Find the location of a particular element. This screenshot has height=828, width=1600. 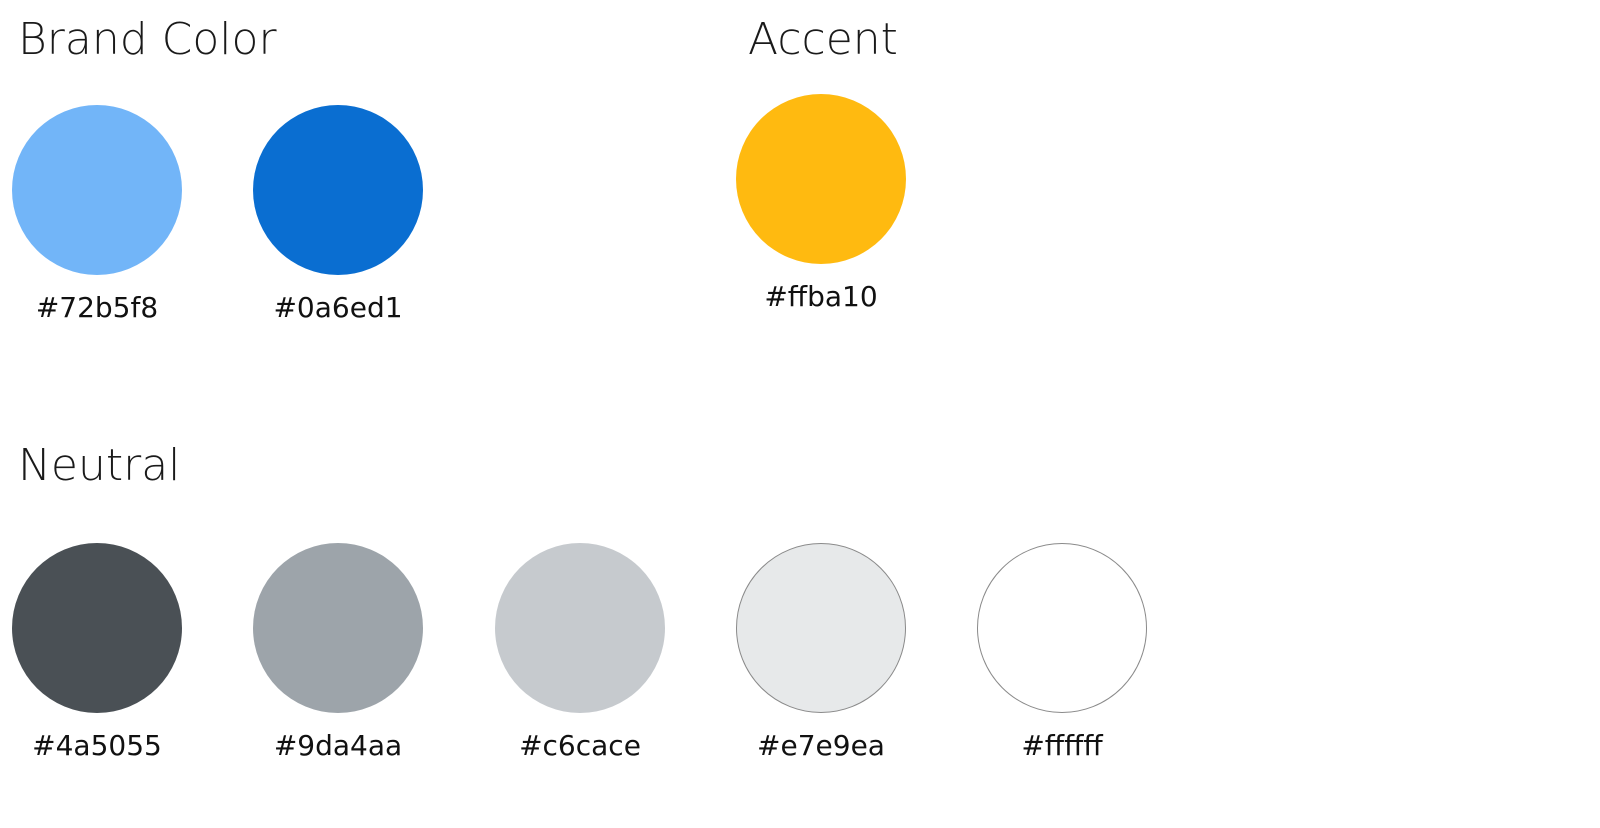

brand-swatch-2: #0a6ed1 is located at coordinates (338, 225).